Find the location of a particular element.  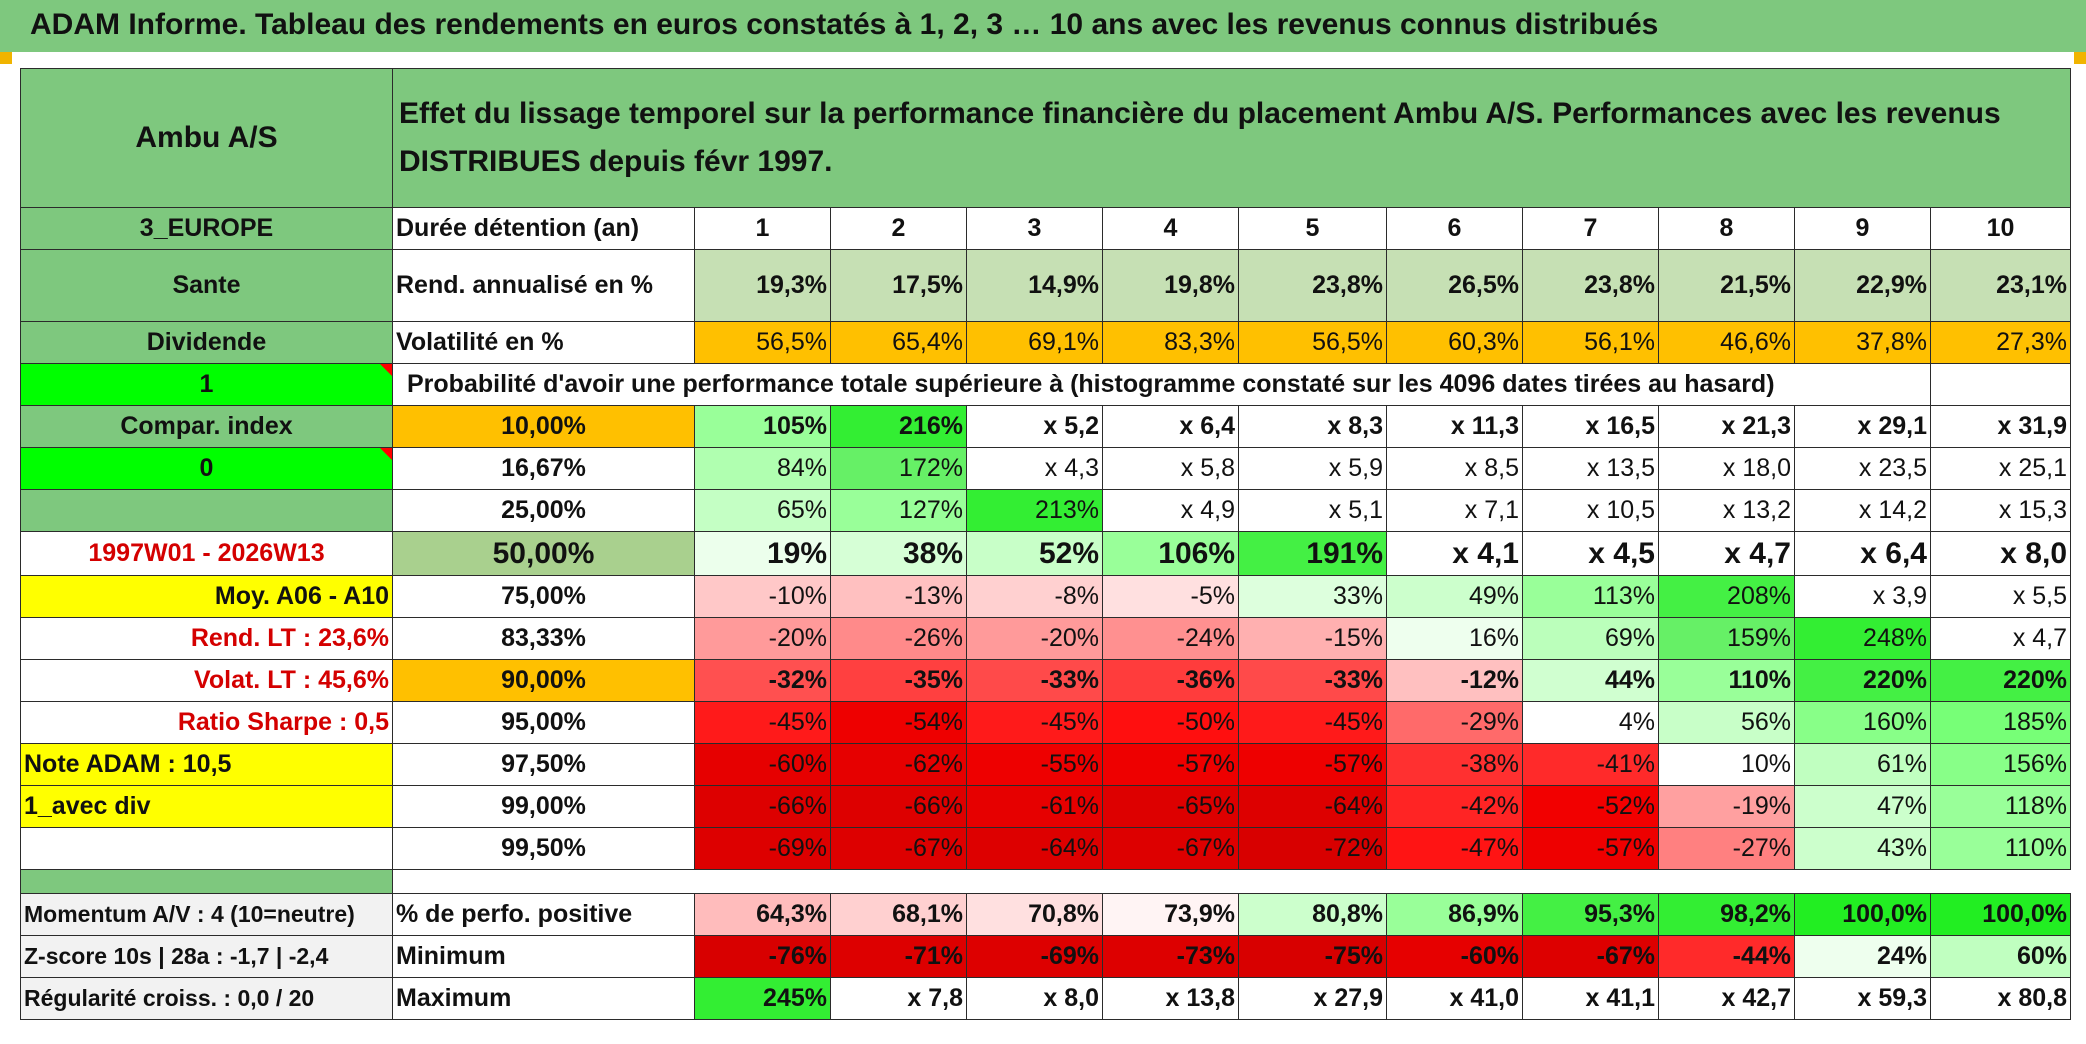

probability-value: x 5,1 is located at coordinates (1312, 510).